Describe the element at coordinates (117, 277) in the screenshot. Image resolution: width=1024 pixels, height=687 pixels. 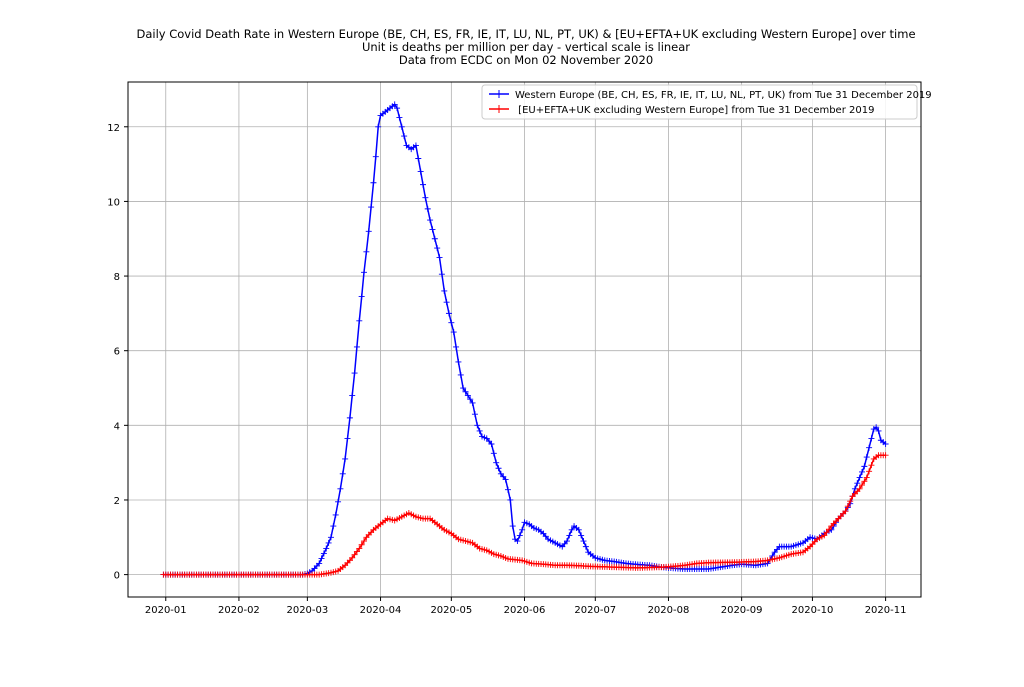
I see `y-tick-label: 8` at that location.